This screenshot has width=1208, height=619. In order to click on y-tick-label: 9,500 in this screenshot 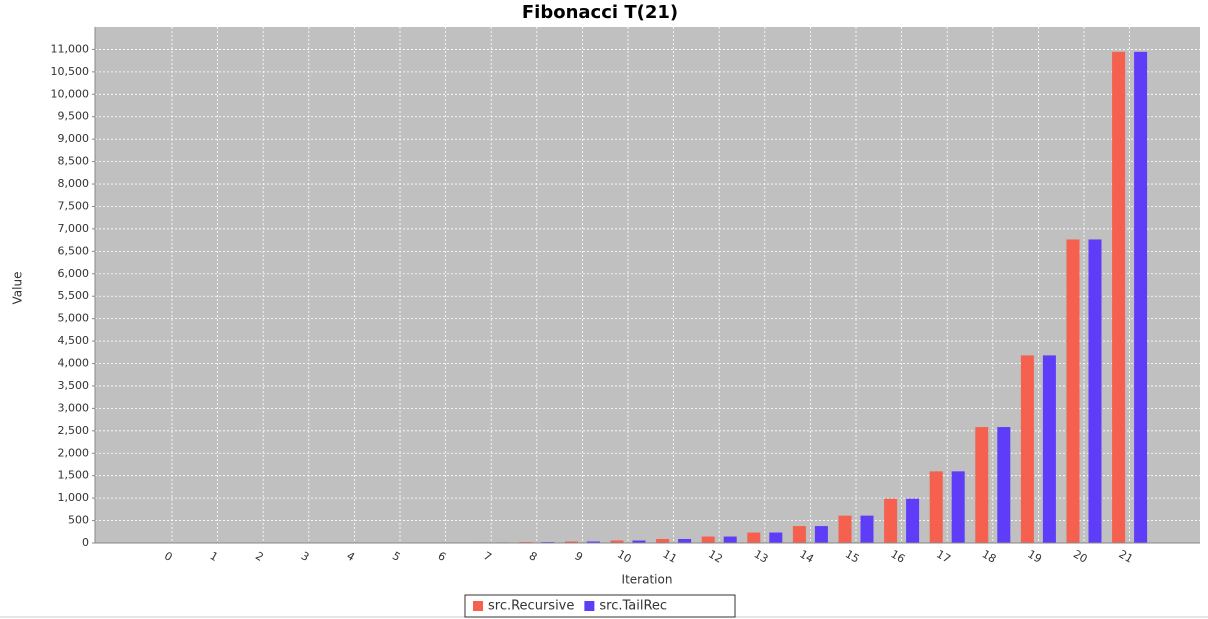, I will do `click(74, 116)`.